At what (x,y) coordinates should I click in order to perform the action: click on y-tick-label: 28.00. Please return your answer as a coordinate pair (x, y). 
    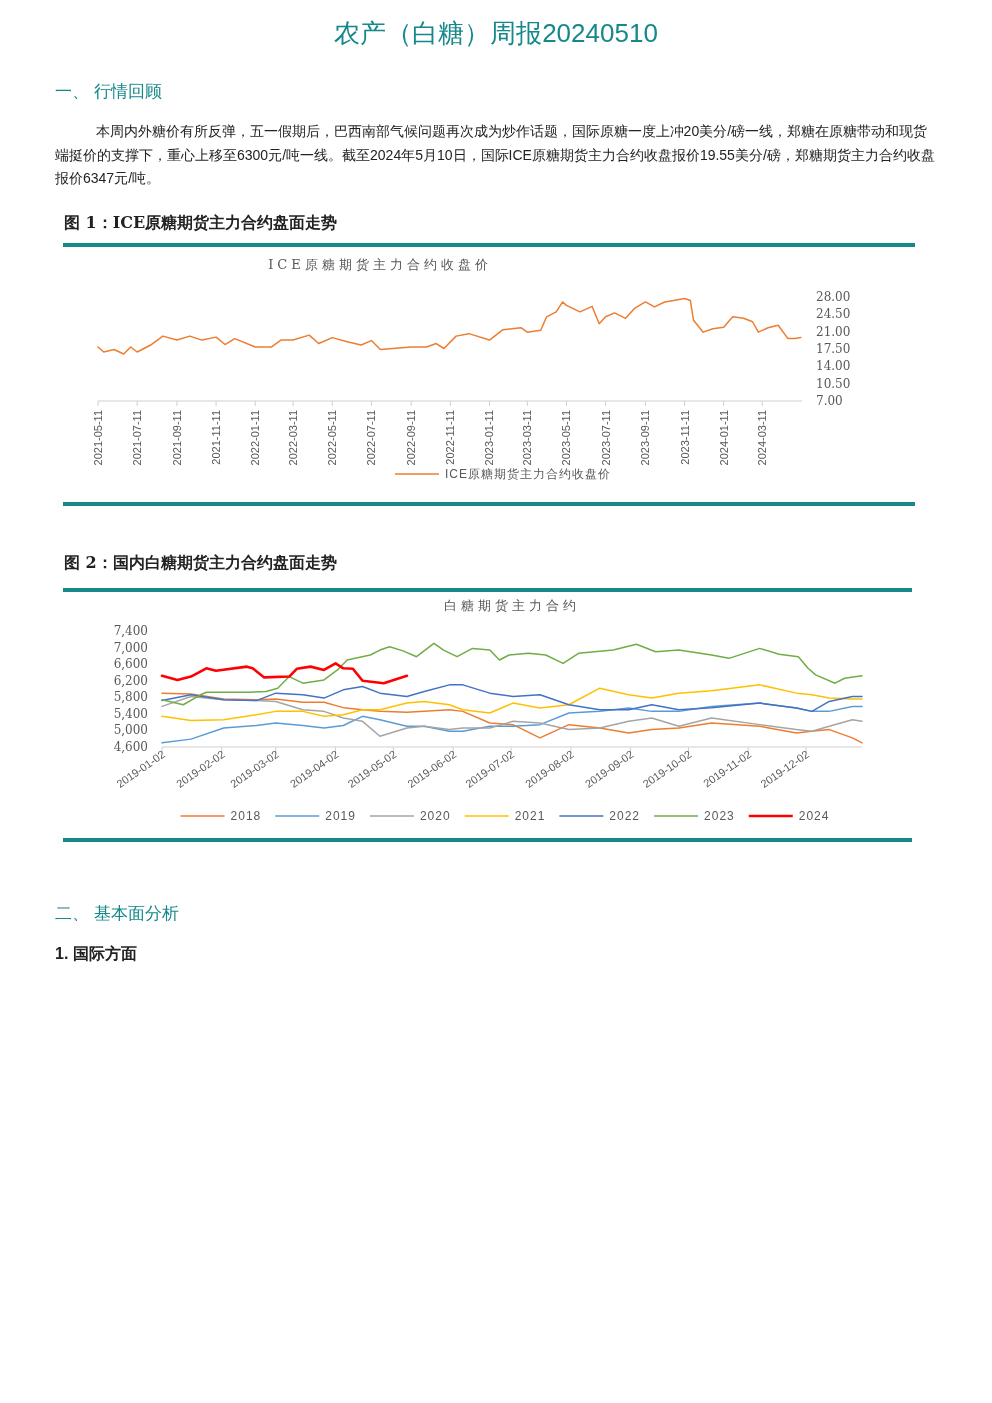
    Looking at the image, I should click on (833, 297).